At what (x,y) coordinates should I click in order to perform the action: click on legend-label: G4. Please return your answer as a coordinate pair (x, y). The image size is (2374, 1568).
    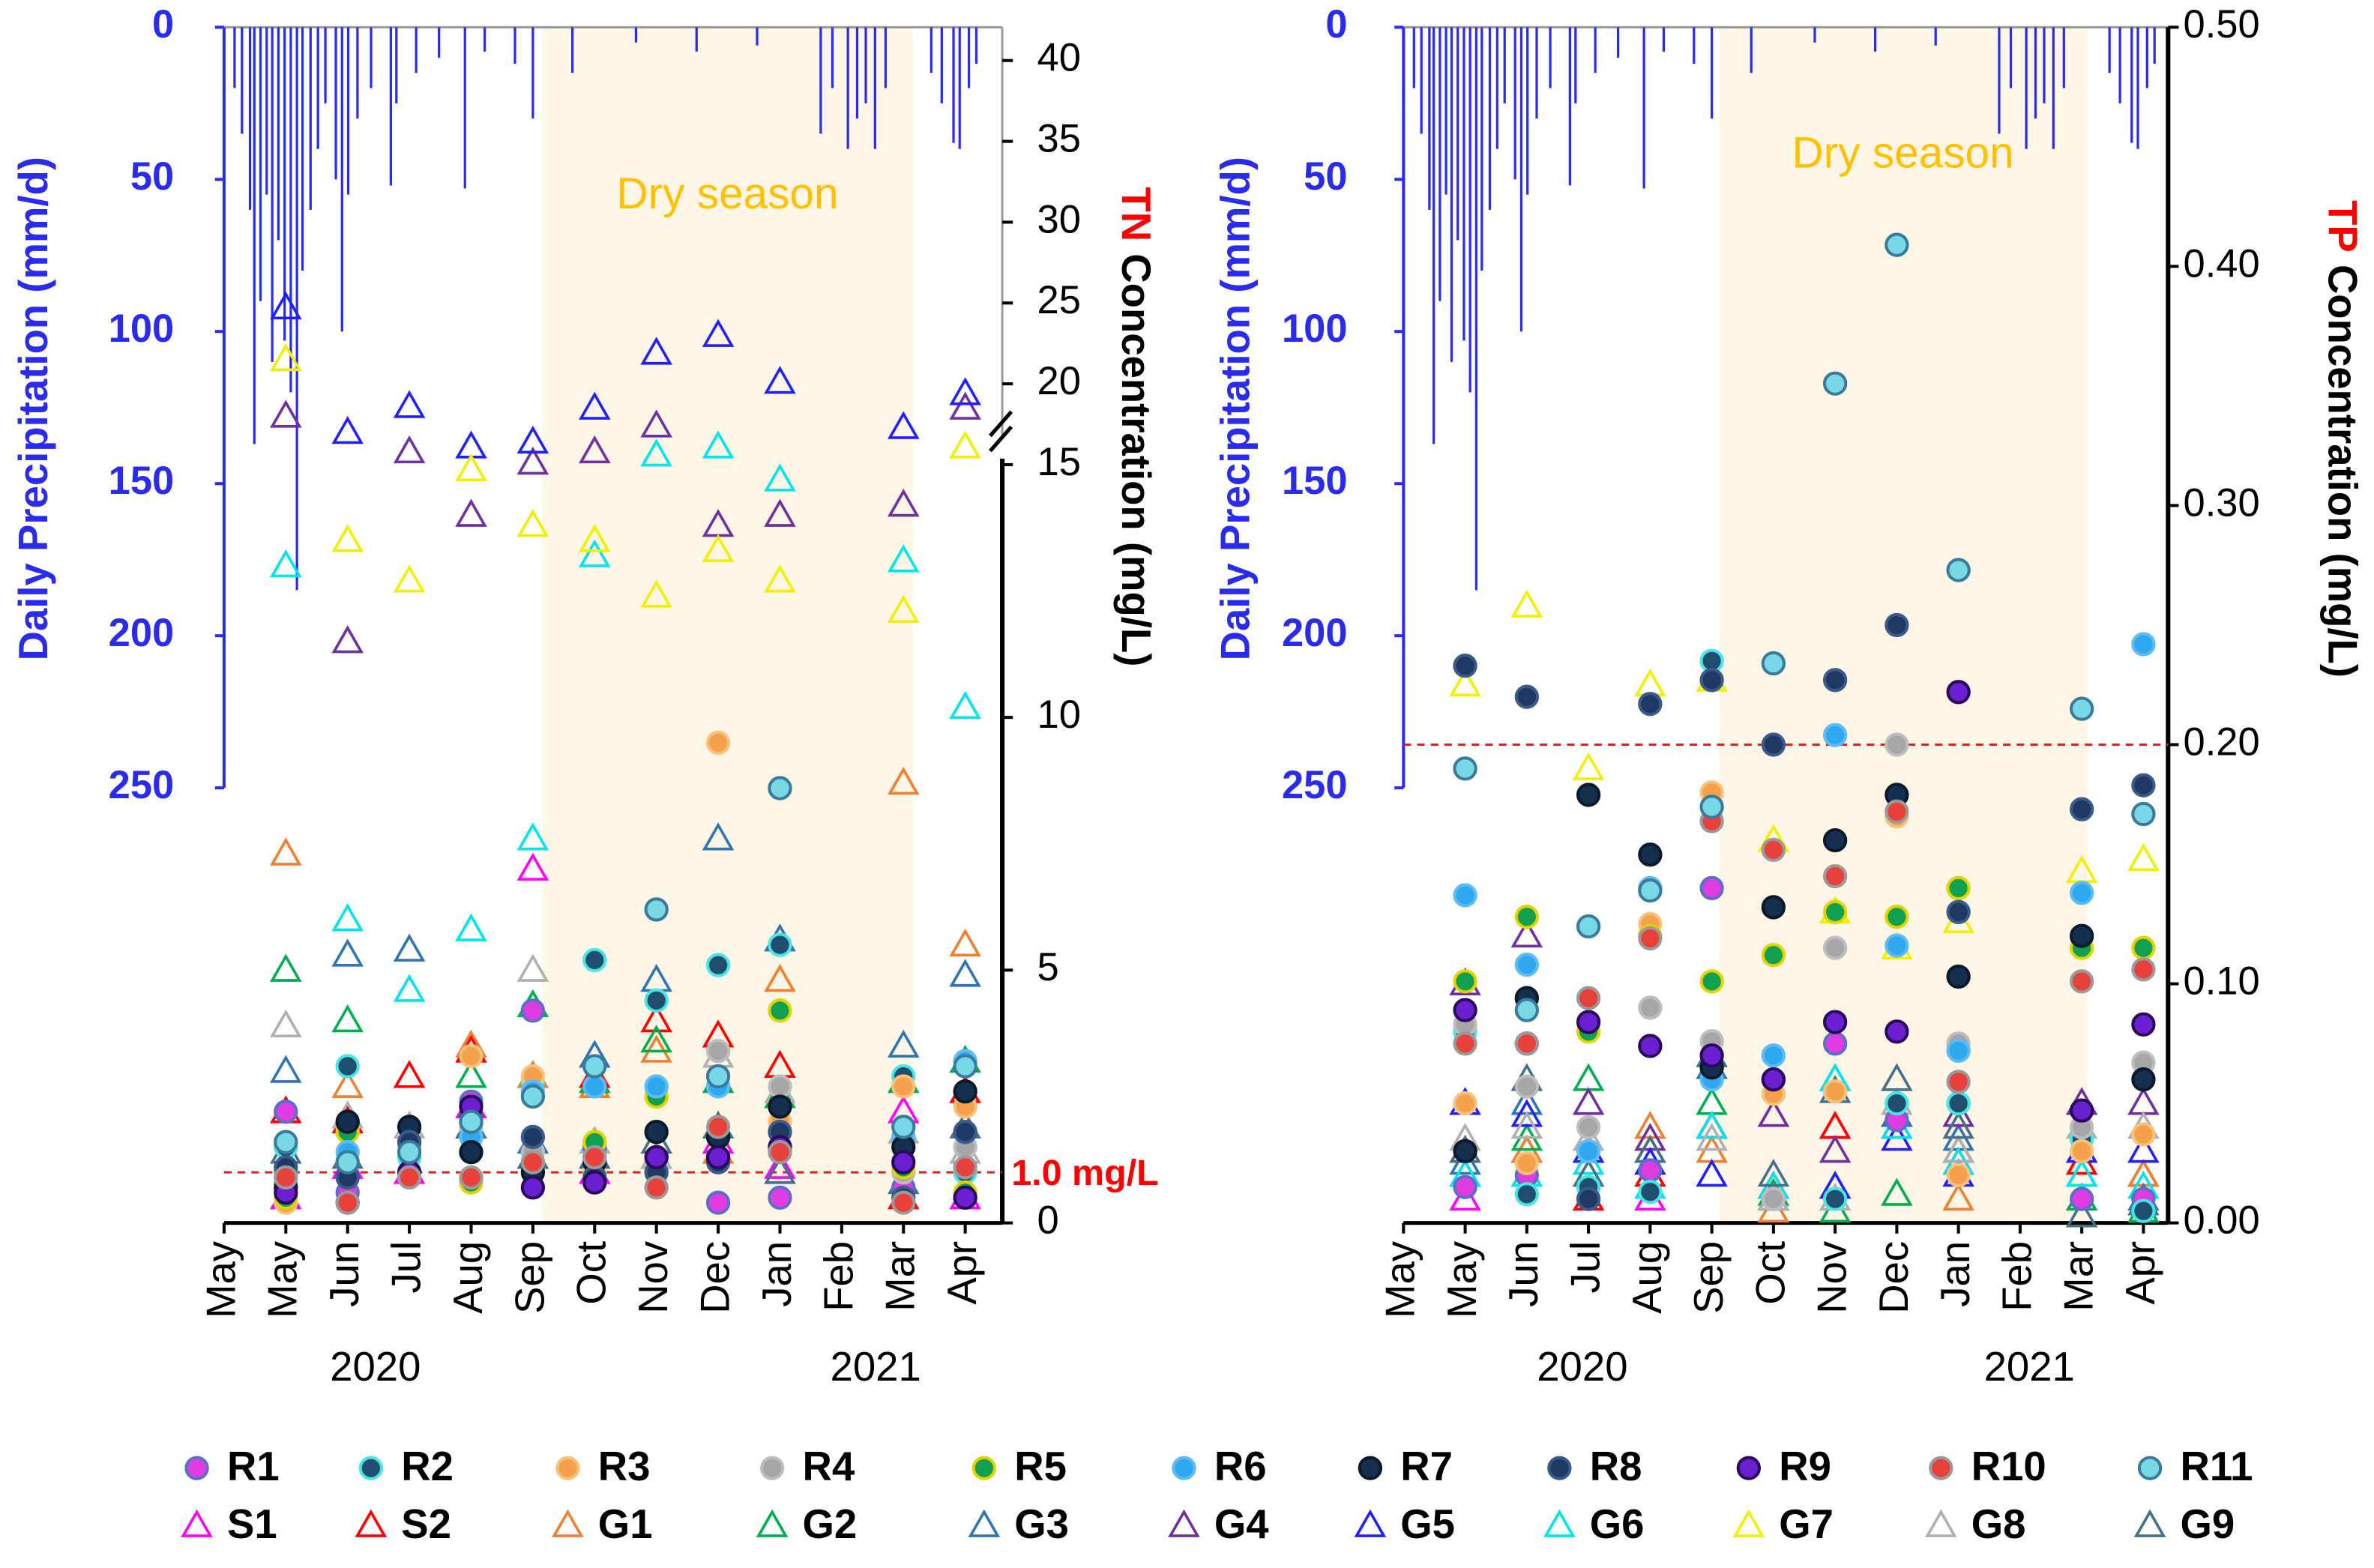
    Looking at the image, I should click on (1242, 1524).